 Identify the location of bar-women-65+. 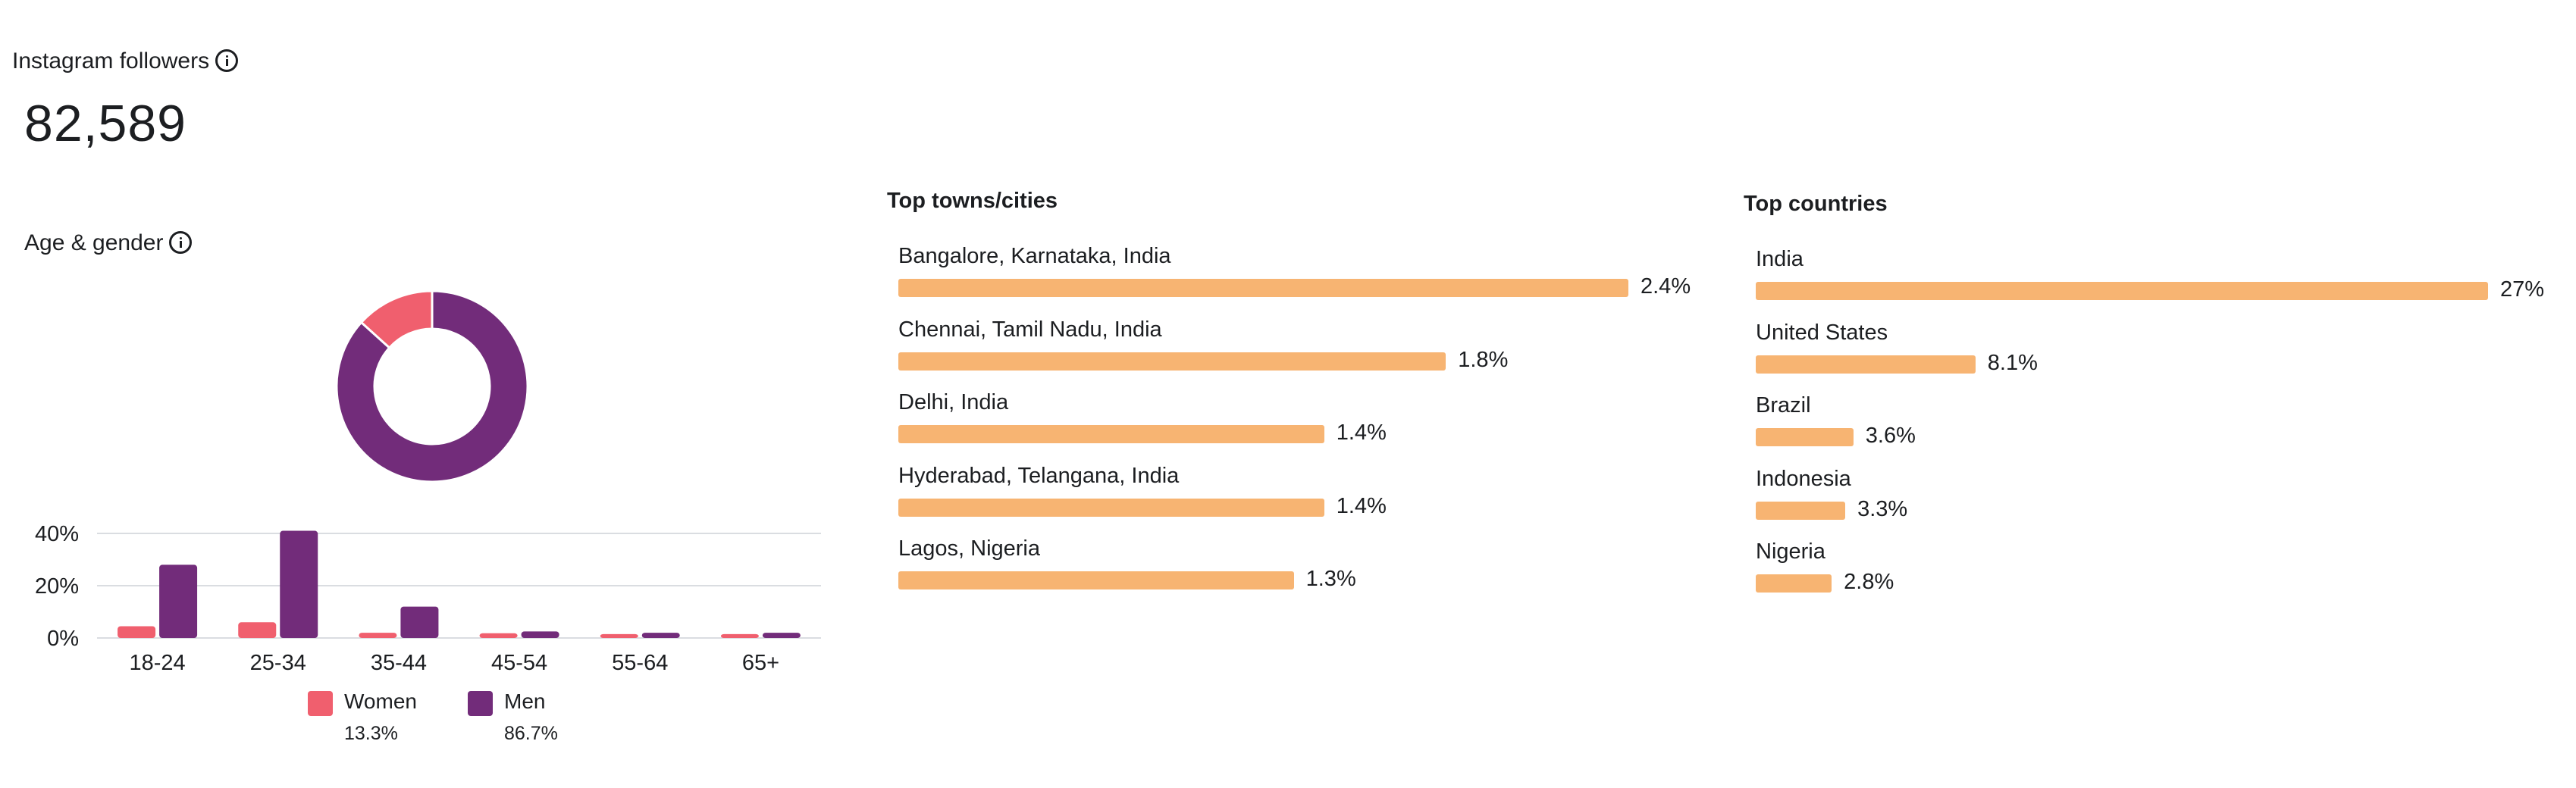
(739, 635).